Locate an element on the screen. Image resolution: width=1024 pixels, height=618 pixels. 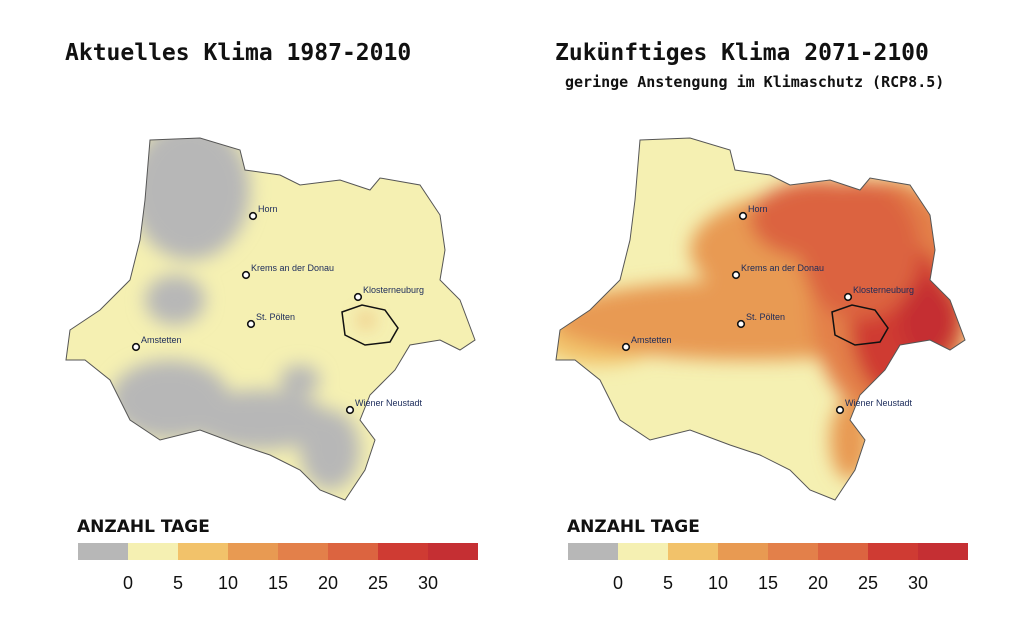
panel-title: Zukünftiges Klima 2071-2100 is located at coordinates (742, 53).